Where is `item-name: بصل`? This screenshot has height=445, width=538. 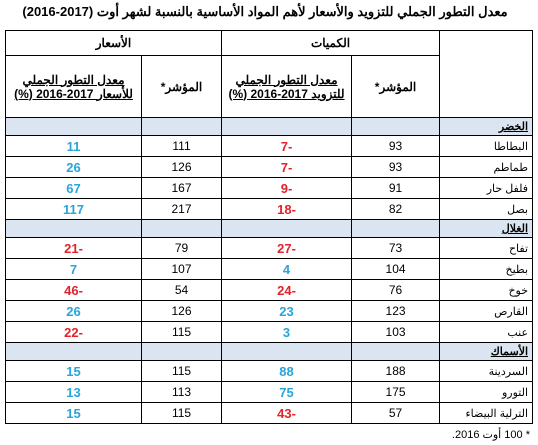
item-name: بصل is located at coordinates (486, 209).